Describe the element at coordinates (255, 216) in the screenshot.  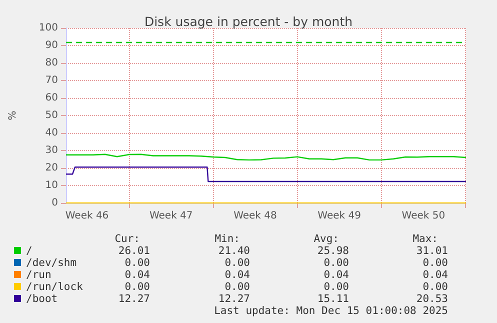
I see `x-tick-label: Week 48` at that location.